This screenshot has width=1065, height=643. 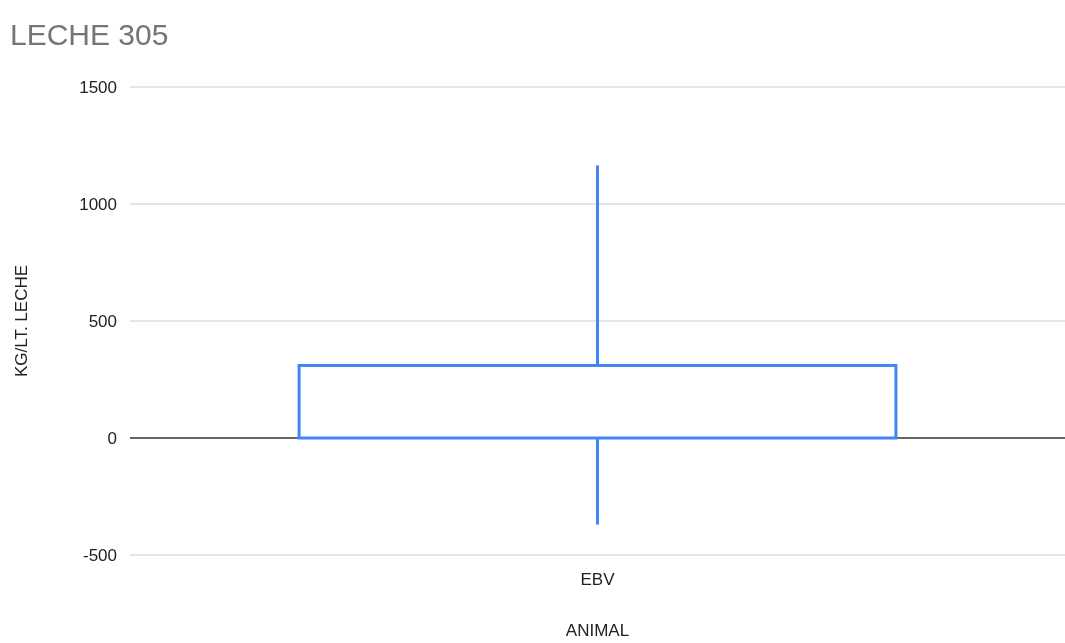 I want to click on y-tick-label: 1500, so click(x=98, y=87).